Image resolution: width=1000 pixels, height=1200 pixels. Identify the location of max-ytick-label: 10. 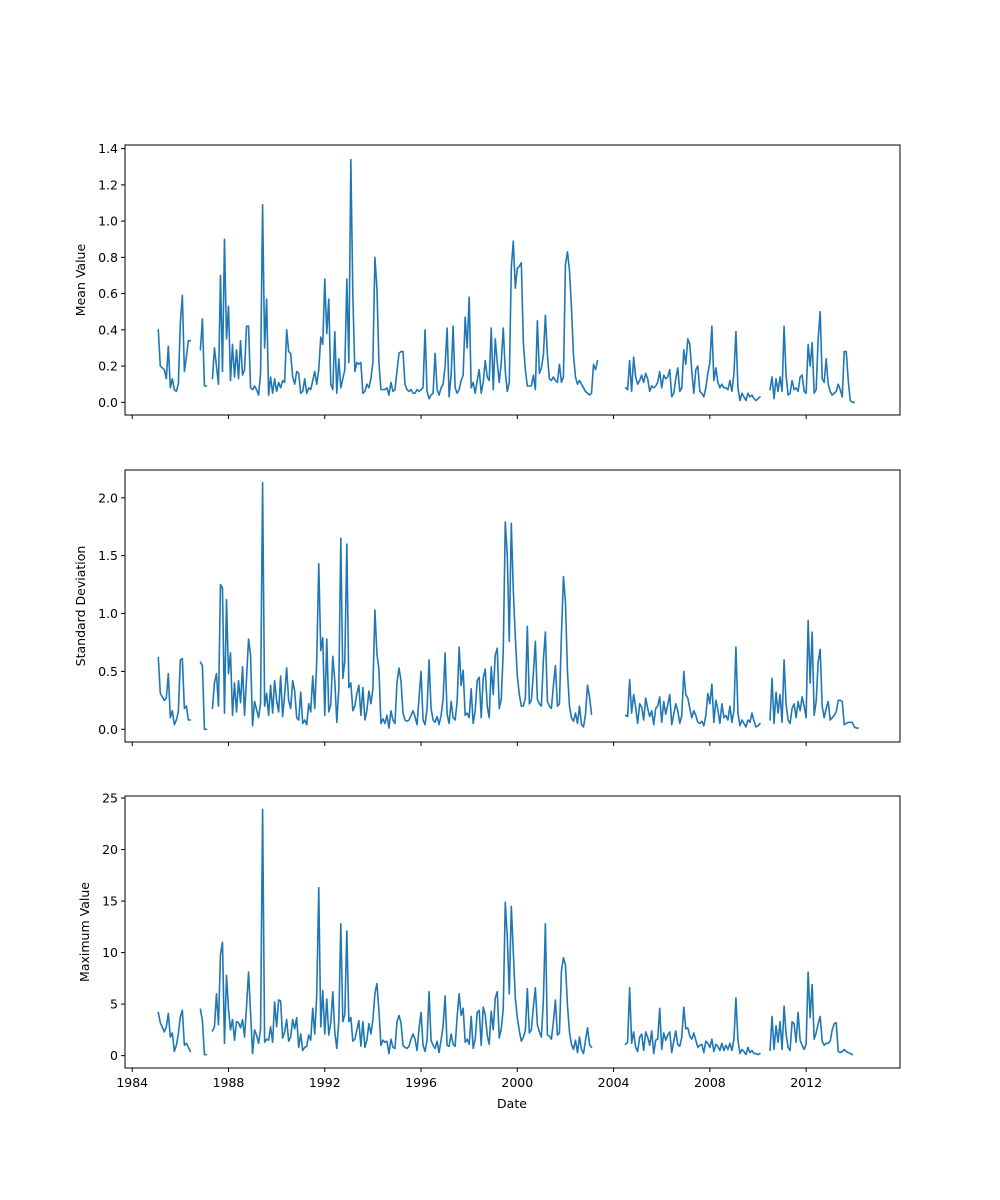
(110, 952).